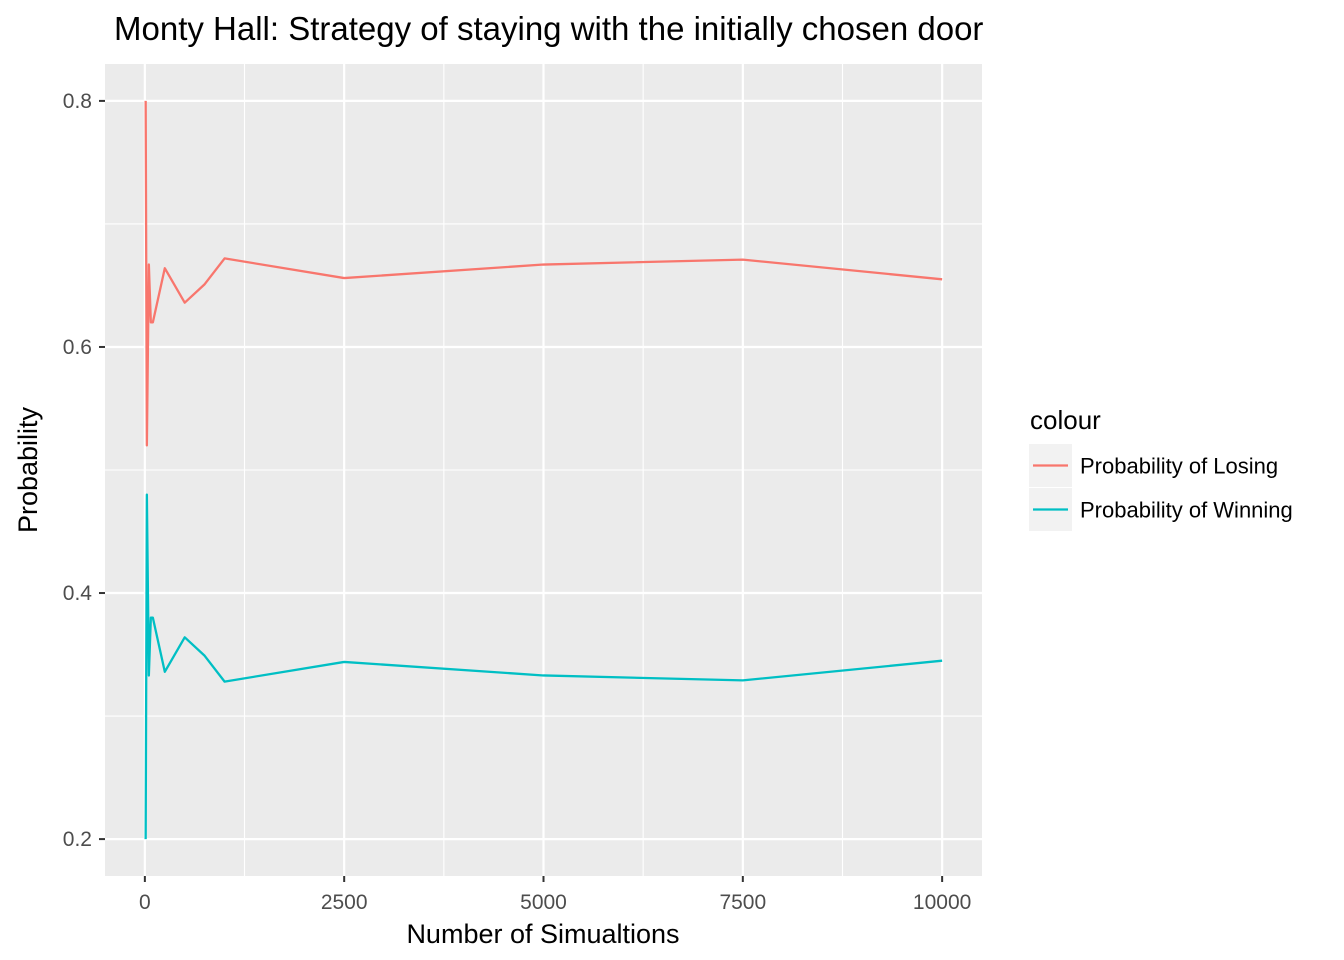 The height and width of the screenshot is (960, 1344). What do you see at coordinates (1065, 420) in the screenshot?
I see `legend-title: colour` at bounding box center [1065, 420].